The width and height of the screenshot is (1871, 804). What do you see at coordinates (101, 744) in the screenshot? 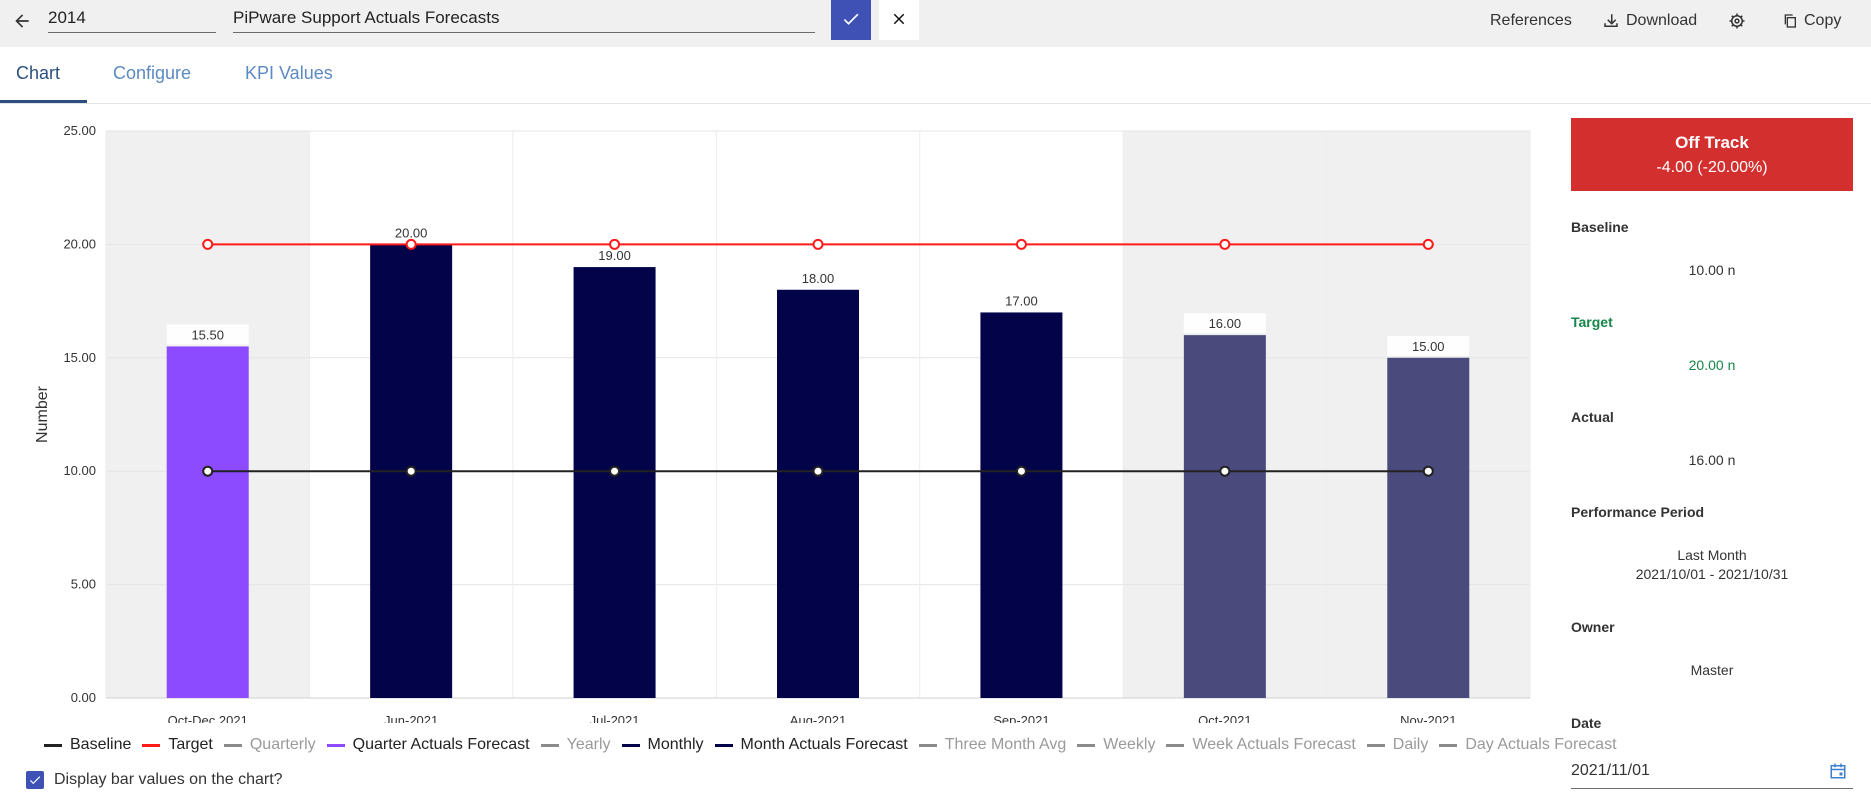
I see `legend-label: Baseline` at bounding box center [101, 744].